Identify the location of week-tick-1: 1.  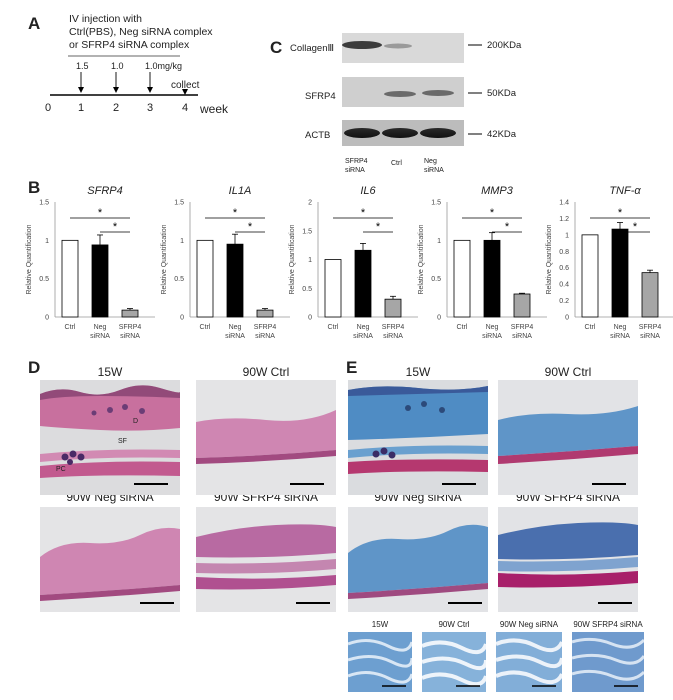
(81, 108).